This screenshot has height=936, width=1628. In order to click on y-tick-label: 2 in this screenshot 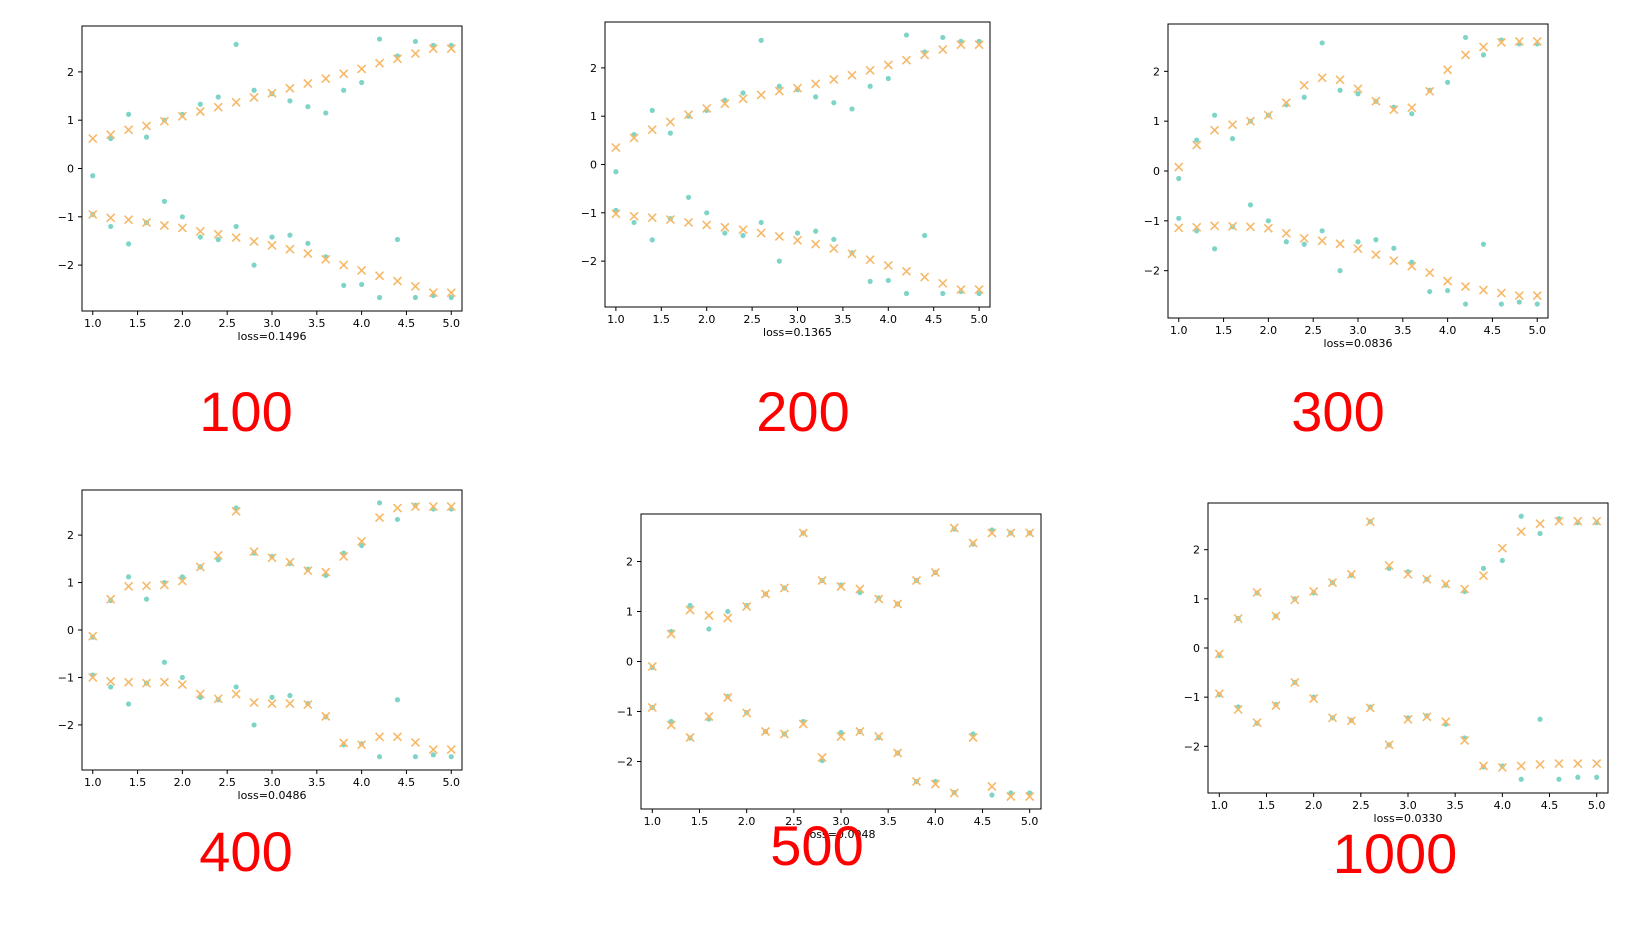, I will do `click(1196, 550)`.